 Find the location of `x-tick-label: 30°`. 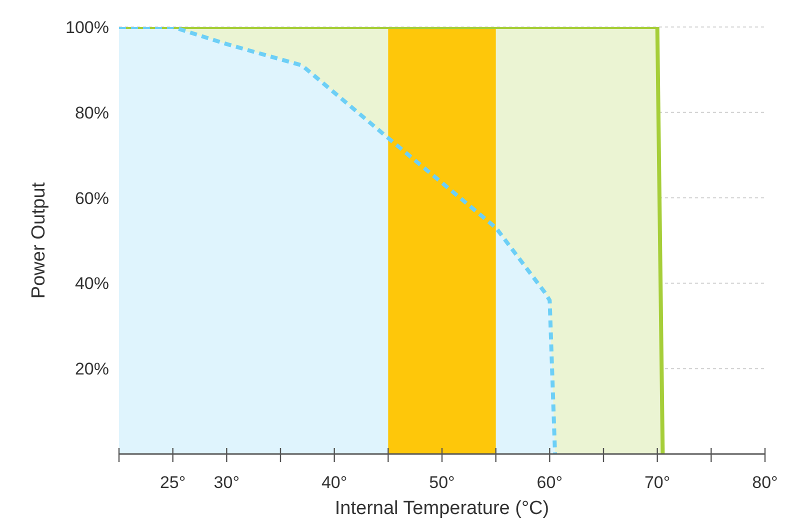

x-tick-label: 30° is located at coordinates (227, 482).